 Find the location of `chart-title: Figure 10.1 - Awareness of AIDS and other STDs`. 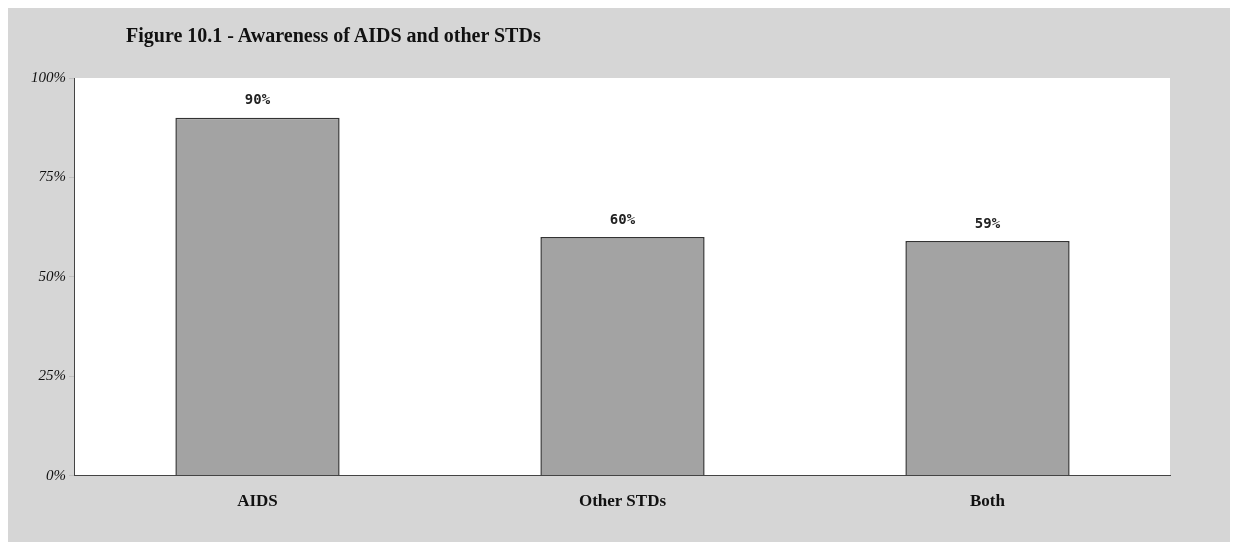

chart-title: Figure 10.1 - Awareness of AIDS and other STDs is located at coordinates (333, 35).